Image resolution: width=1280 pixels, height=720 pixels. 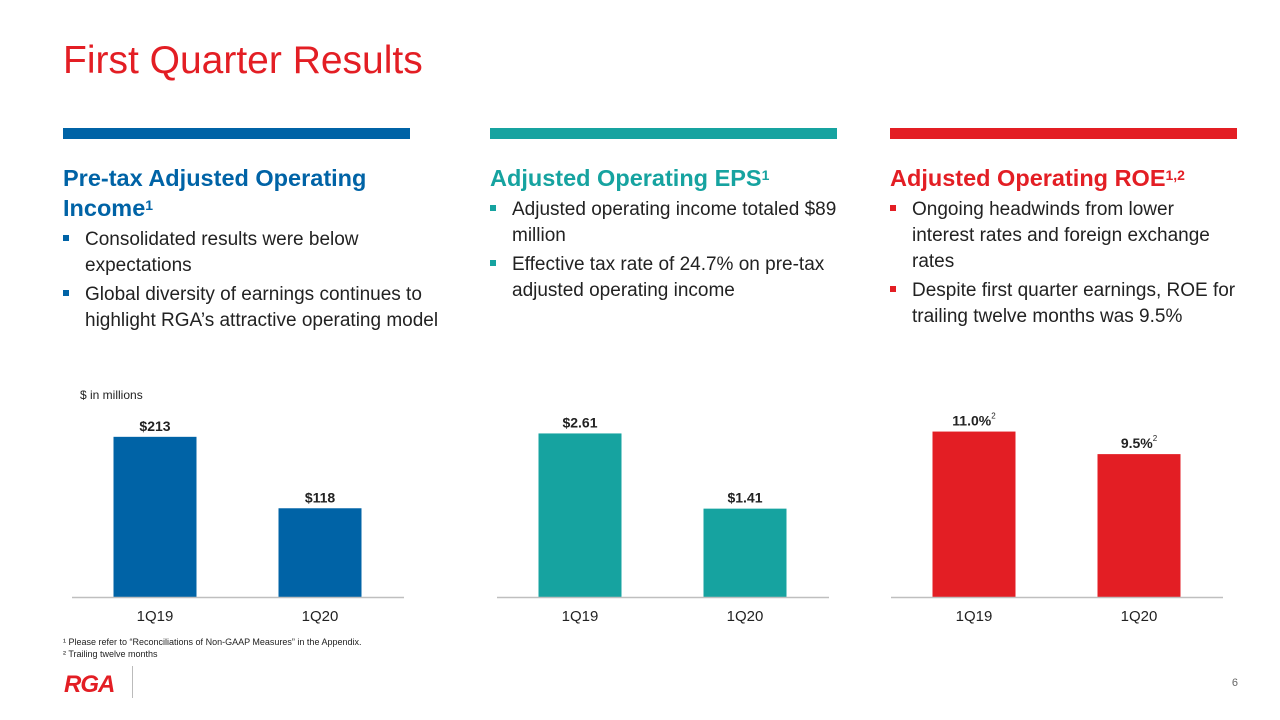 I want to click on logo-divider, so click(x=132, y=682).